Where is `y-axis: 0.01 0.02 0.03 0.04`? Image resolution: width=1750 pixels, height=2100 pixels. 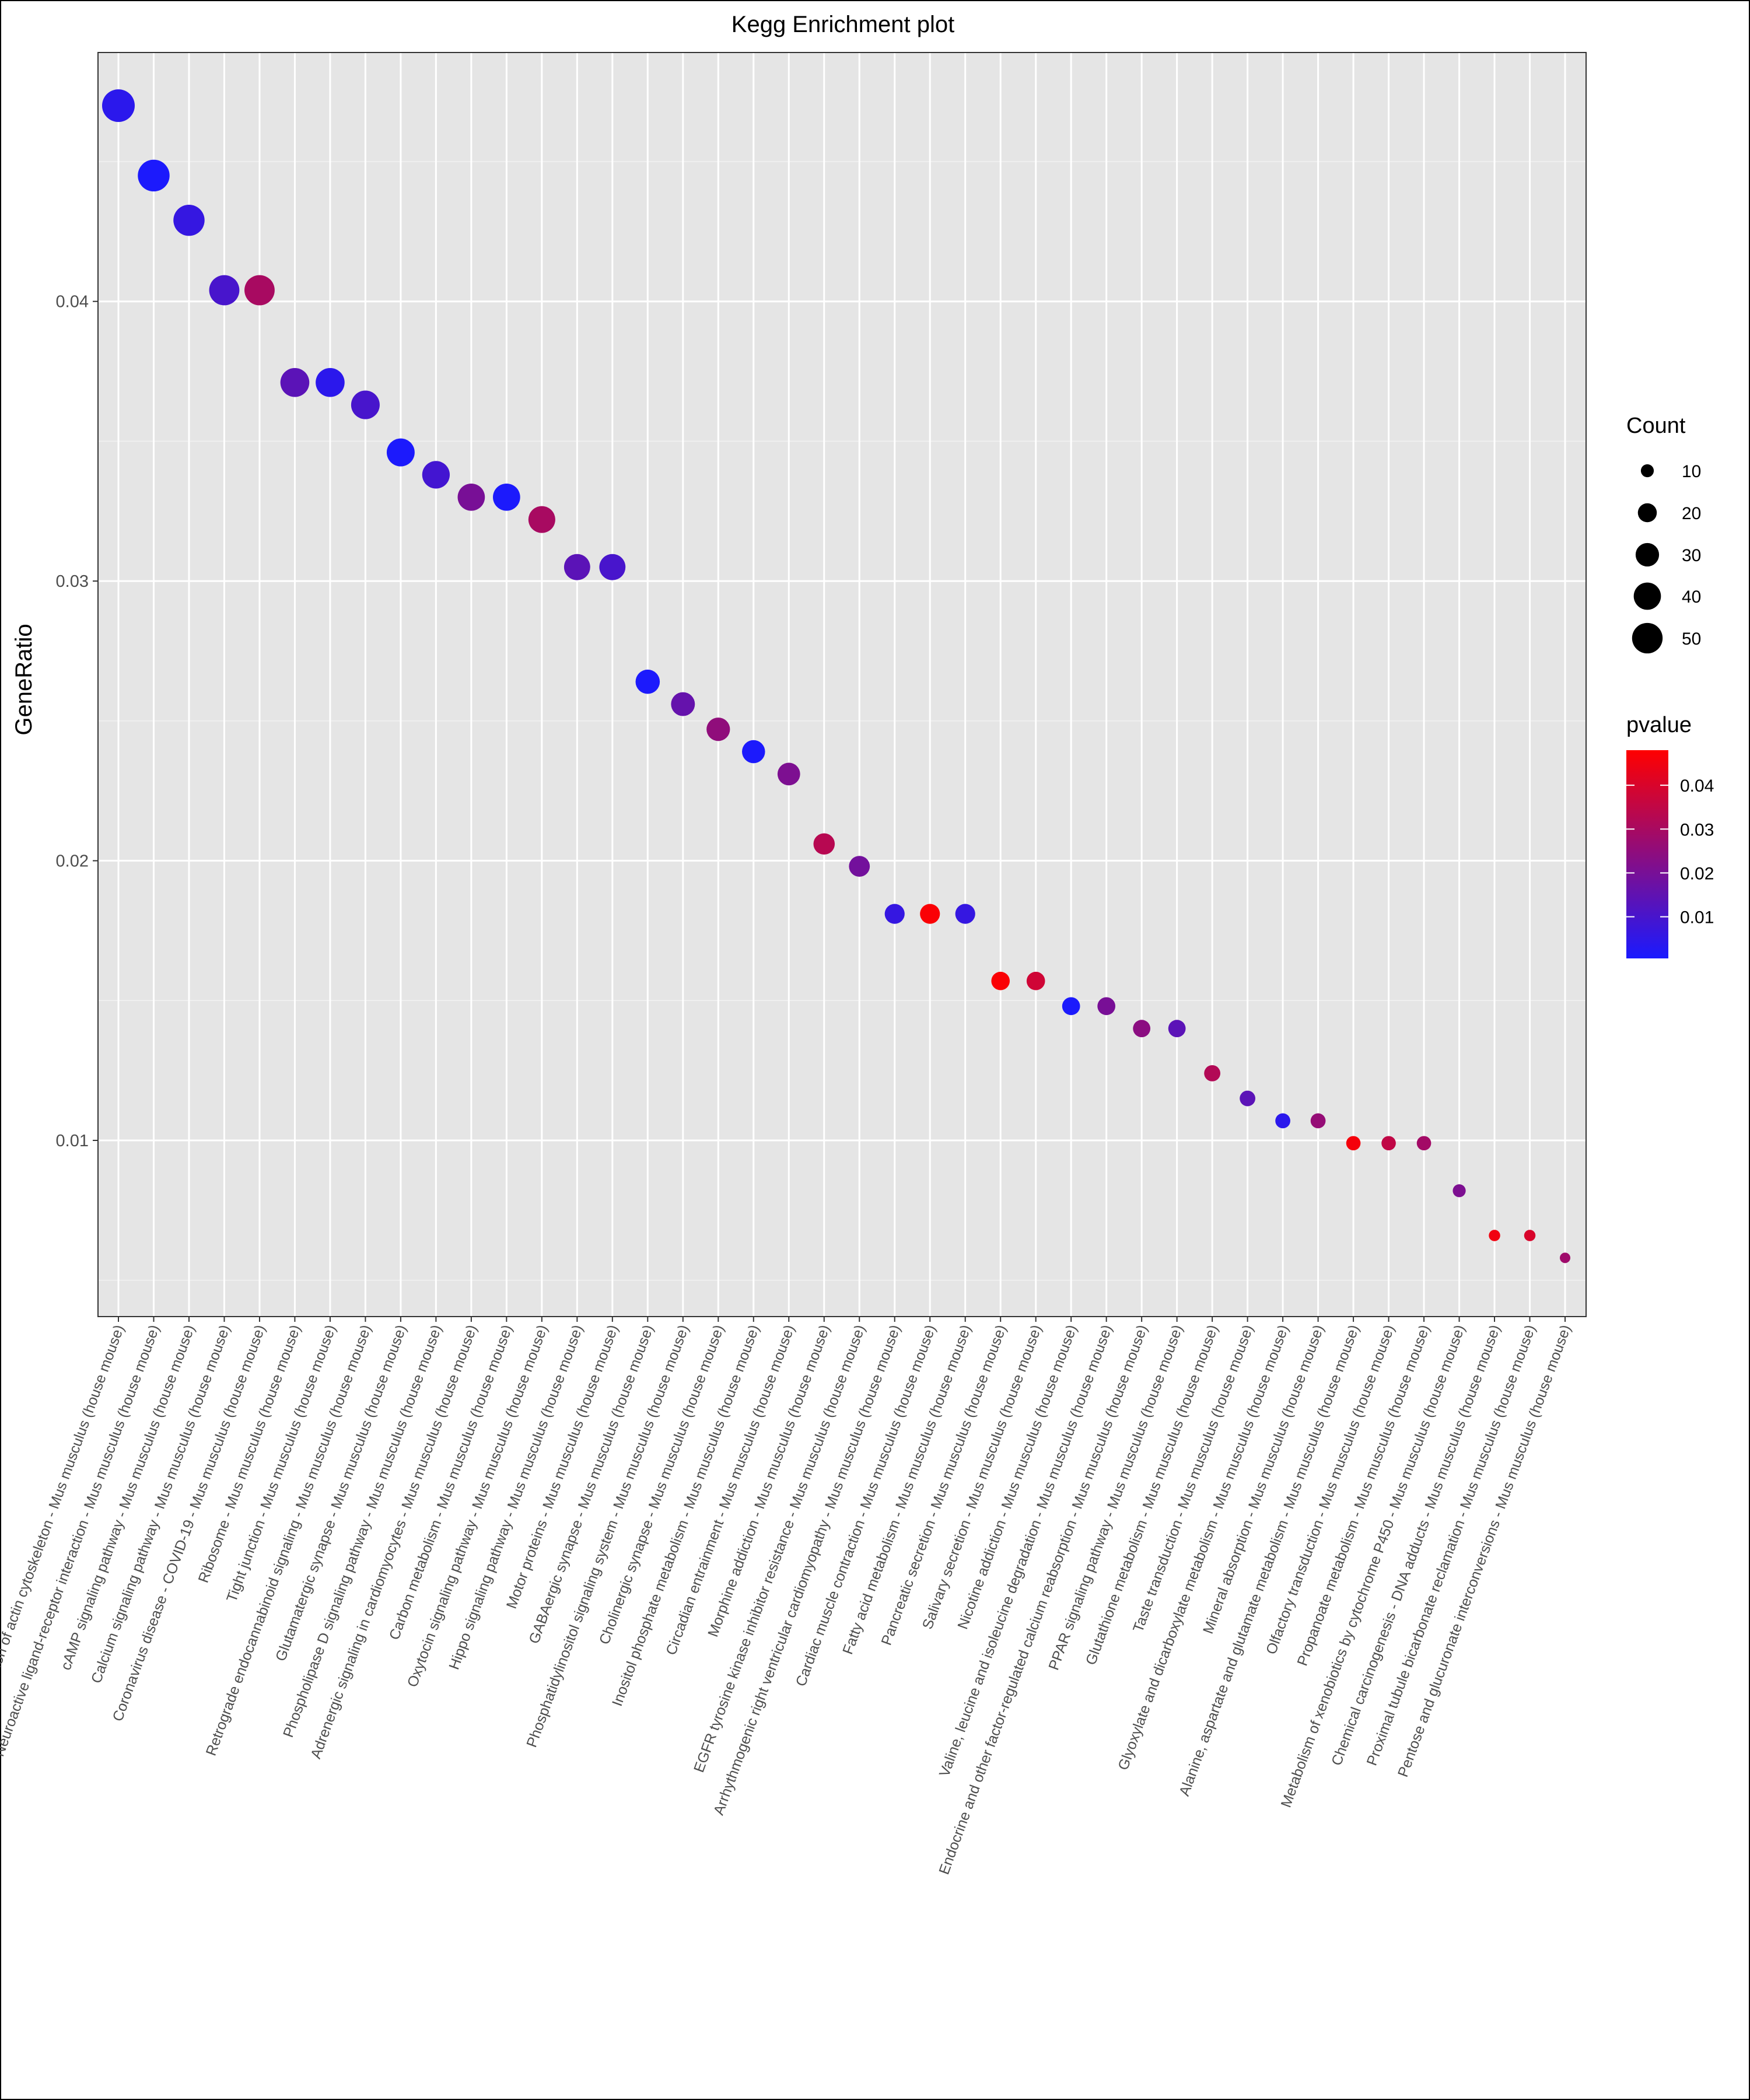
y-axis: 0.01 0.02 0.03 0.04 is located at coordinates (77, 722).